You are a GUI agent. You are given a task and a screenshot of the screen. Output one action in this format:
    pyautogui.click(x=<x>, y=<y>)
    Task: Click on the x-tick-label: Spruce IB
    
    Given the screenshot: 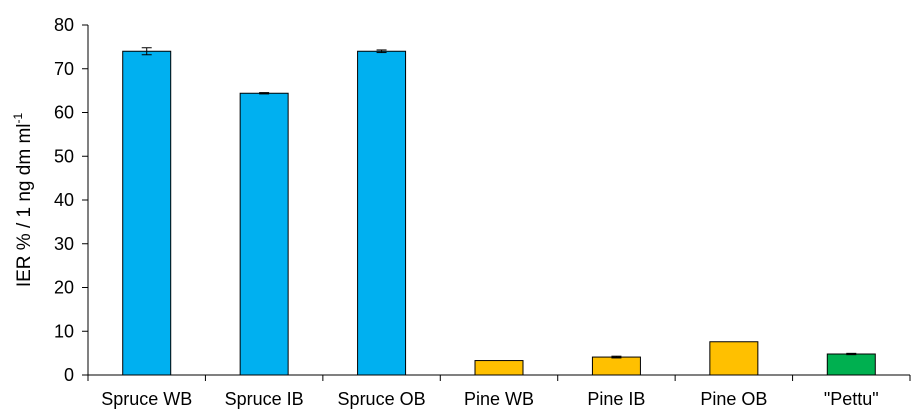 What is the action you would take?
    pyautogui.click(x=264, y=399)
    